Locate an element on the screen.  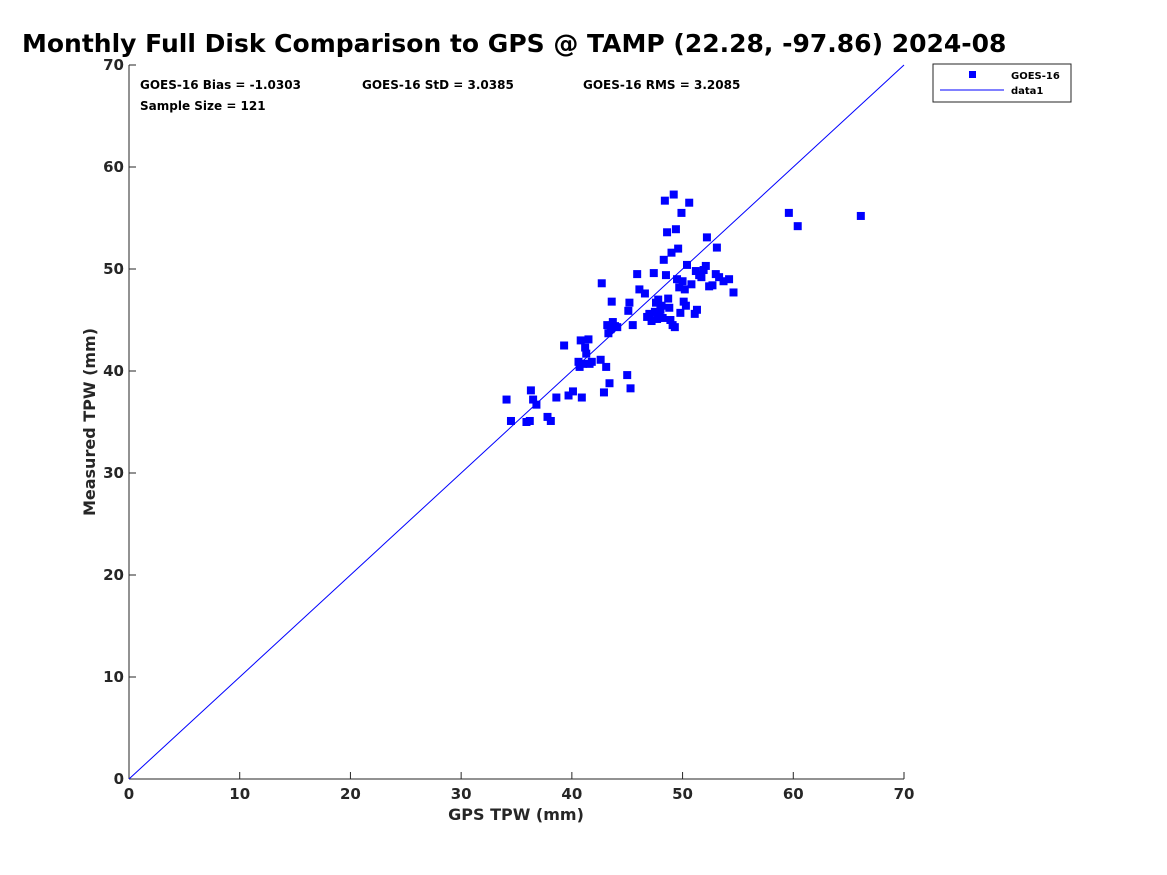
y-tick-label: 20 is located at coordinates (113, 575).